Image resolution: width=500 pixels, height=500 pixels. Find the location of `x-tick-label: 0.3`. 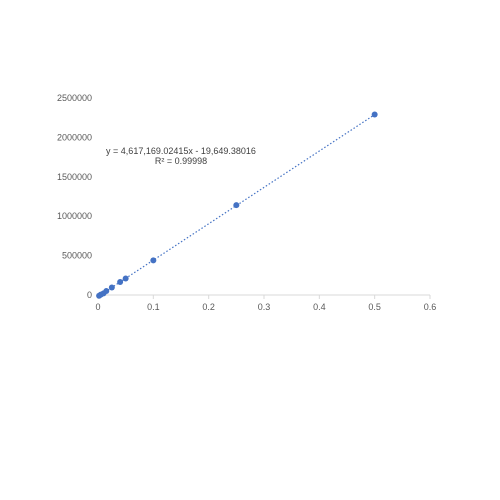

x-tick-label: 0.3 is located at coordinates (264, 307).